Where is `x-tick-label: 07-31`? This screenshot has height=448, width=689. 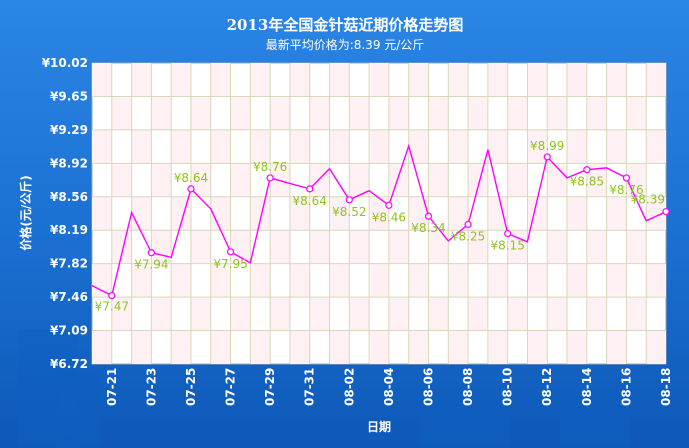
x-tick-label: 07-31 is located at coordinates (310, 387).